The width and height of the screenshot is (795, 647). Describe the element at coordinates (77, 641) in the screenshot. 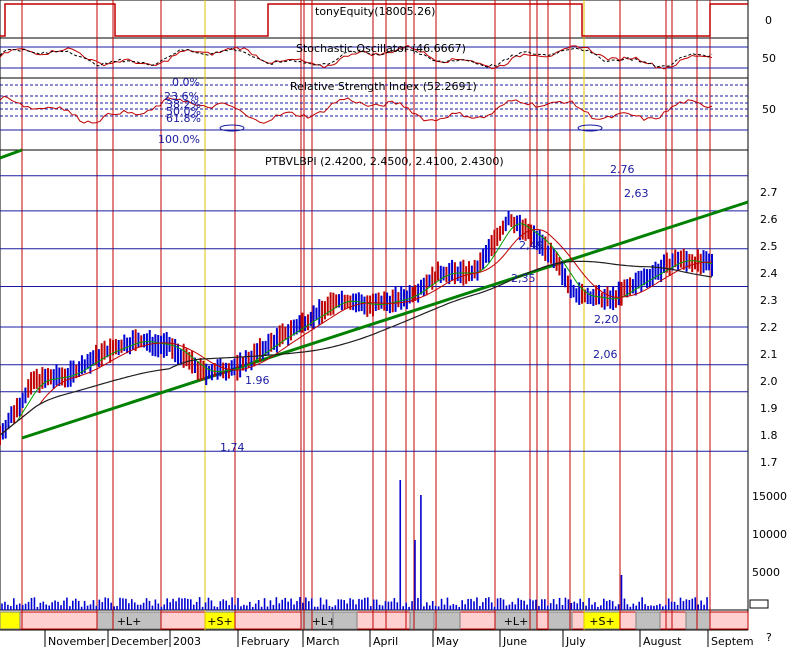

I see `month-label-0: November` at that location.